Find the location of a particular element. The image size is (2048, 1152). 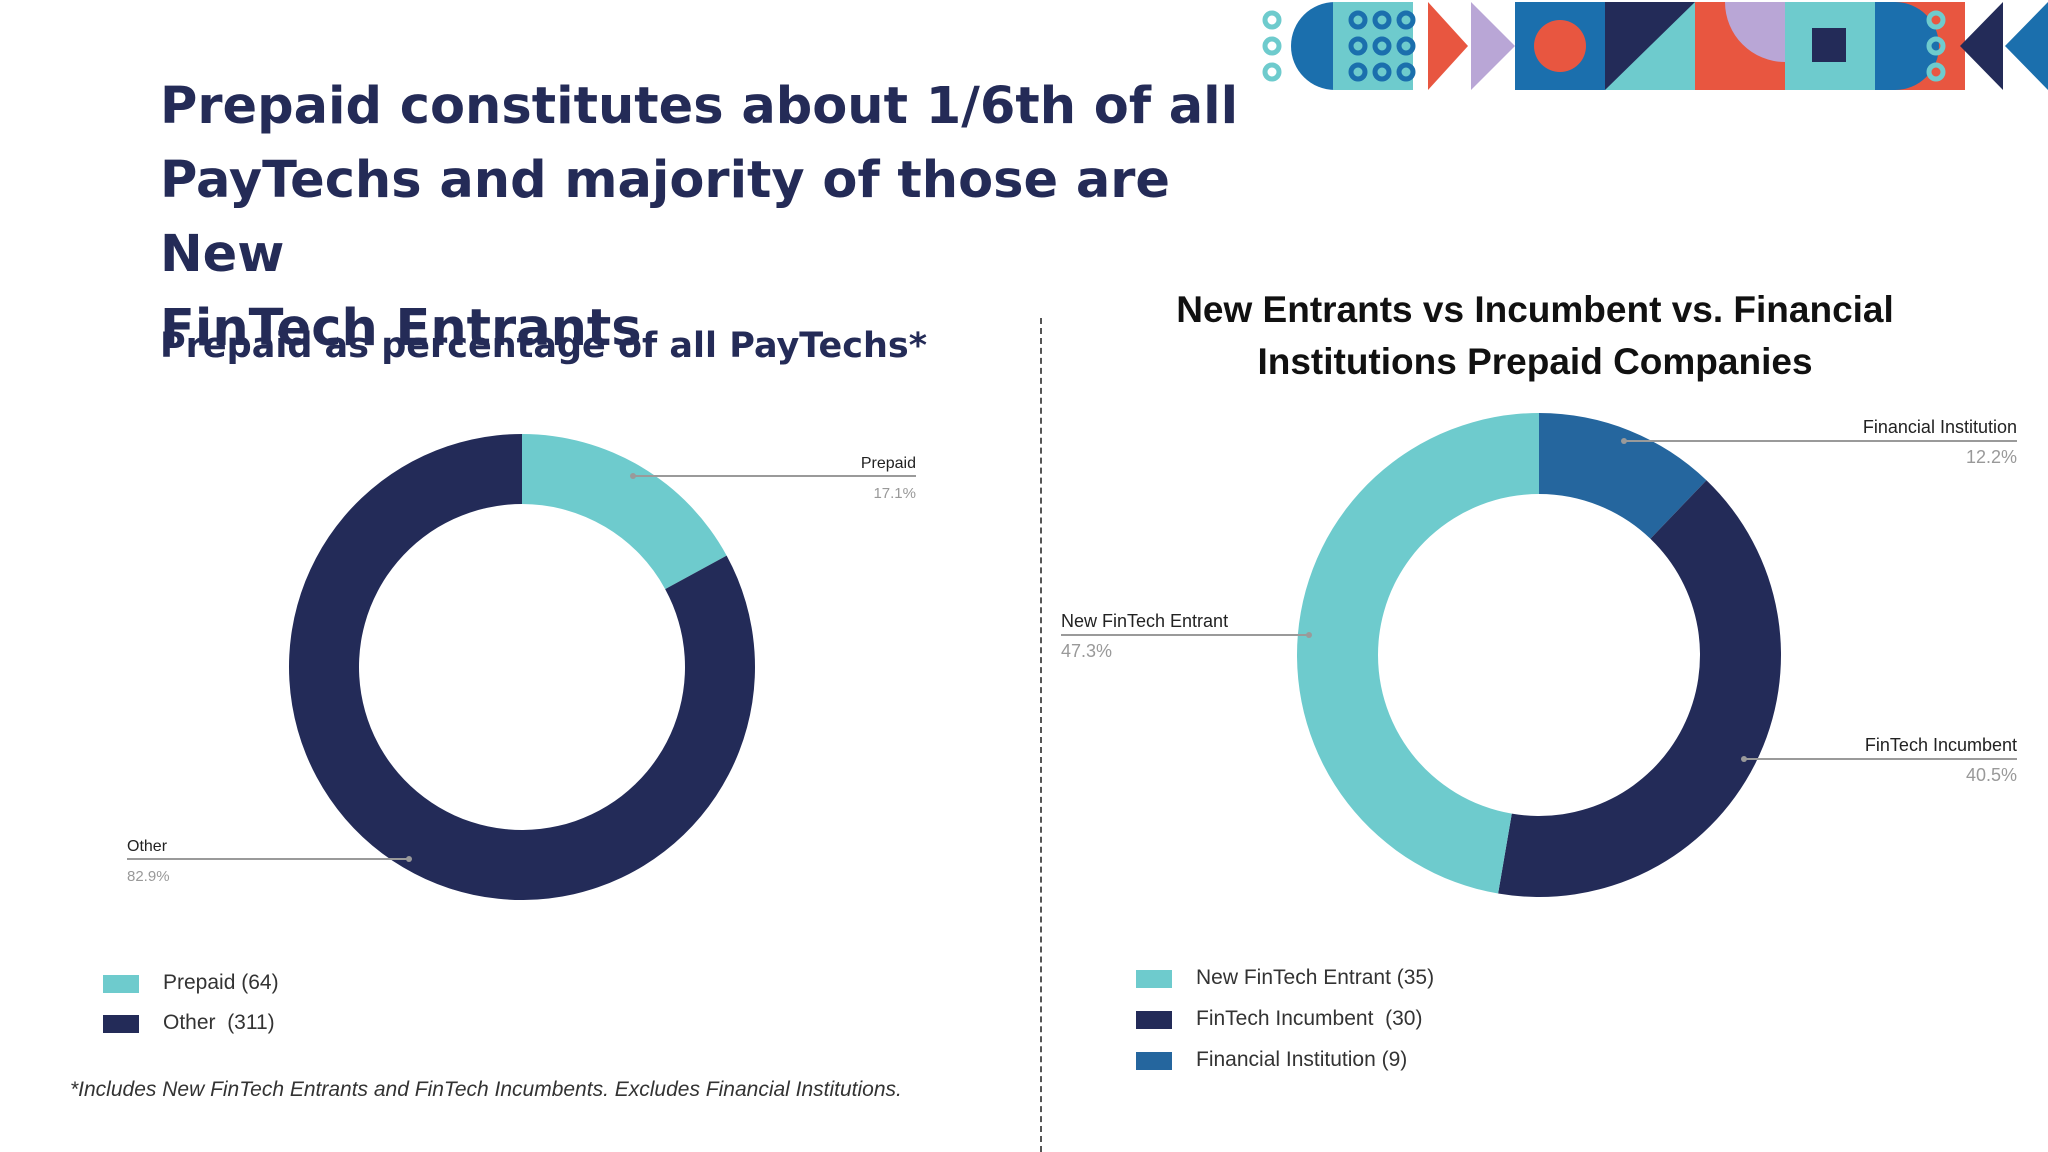

legend-swatch-prepaid is located at coordinates (121, 984).